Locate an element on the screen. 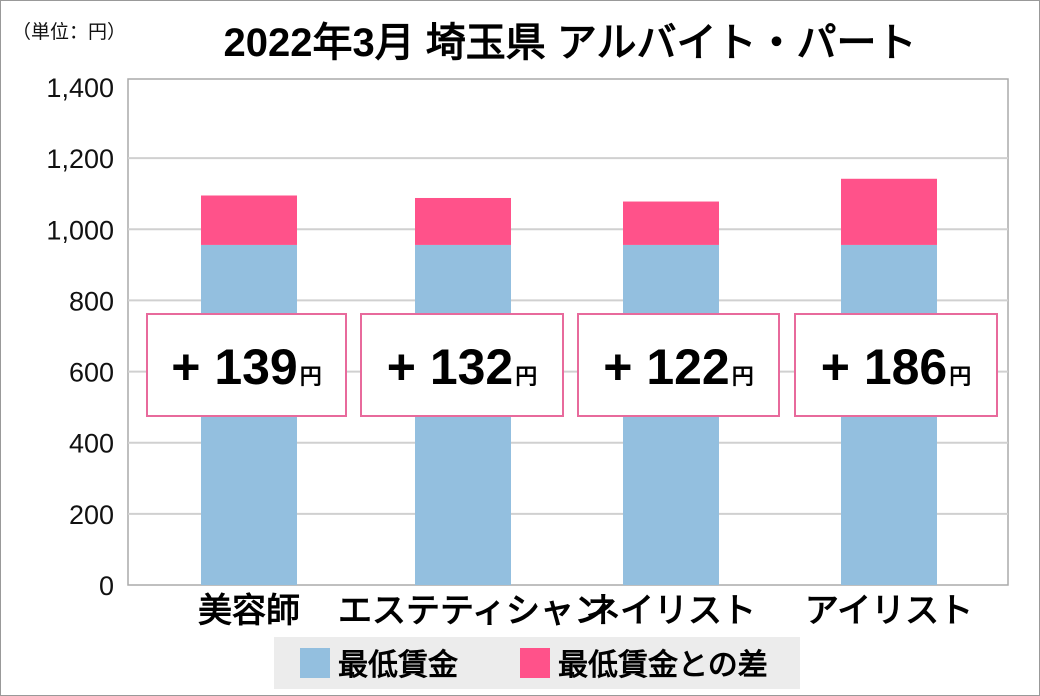  y-tick-label: 1,200 is located at coordinates (80, 159).